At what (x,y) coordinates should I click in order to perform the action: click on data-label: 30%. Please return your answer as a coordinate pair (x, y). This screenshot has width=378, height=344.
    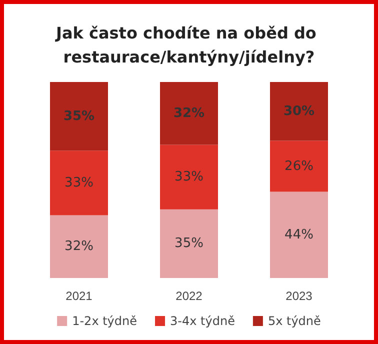
    Looking at the image, I should click on (299, 111).